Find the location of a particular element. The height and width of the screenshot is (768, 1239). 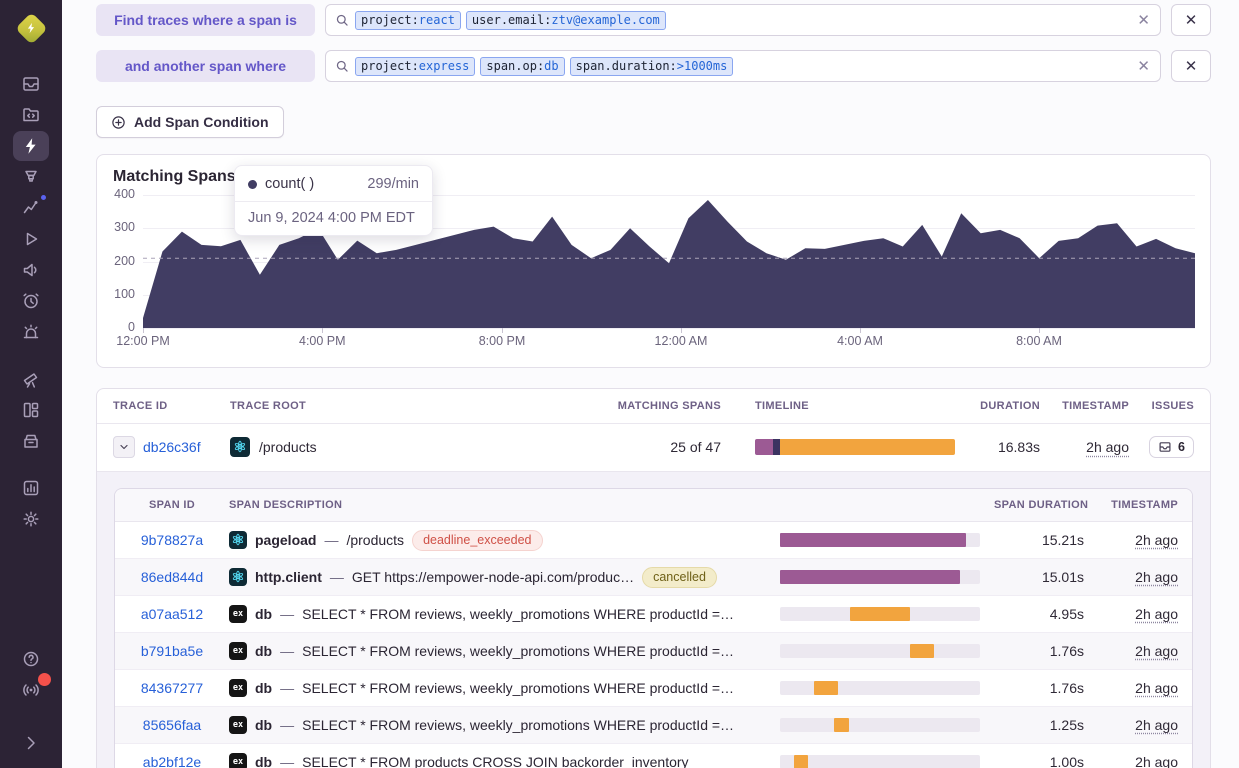

query-token: span.duration:>1000ms is located at coordinates (651, 66).